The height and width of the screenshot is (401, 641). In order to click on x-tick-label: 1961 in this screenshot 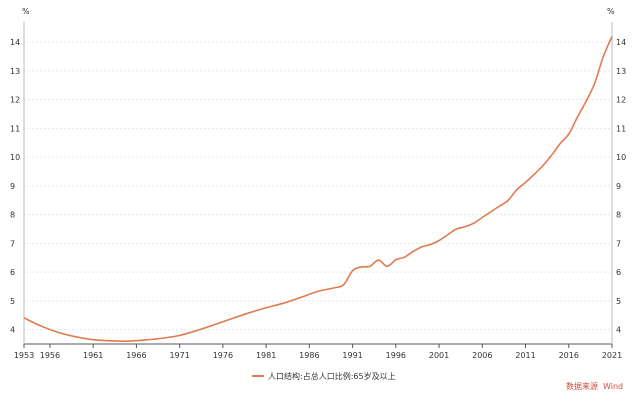, I will do `click(93, 355)`.